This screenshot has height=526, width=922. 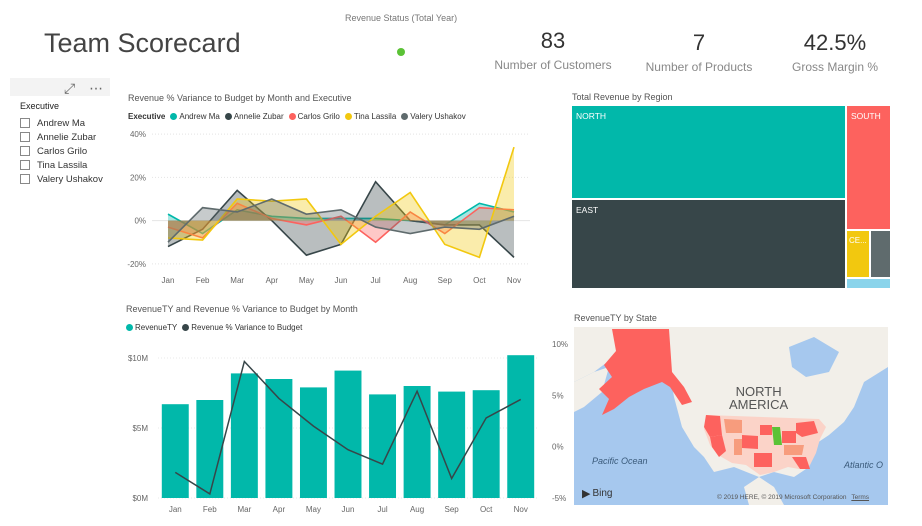 I want to click on state-tennessee, so click(x=794, y=450).